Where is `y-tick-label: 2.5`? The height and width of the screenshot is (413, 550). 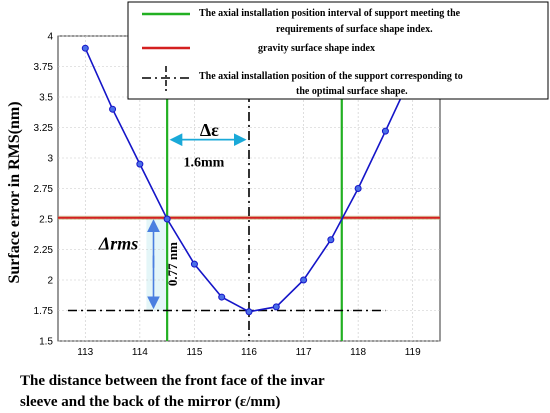
y-tick-label: 2.5 is located at coordinates (46, 220).